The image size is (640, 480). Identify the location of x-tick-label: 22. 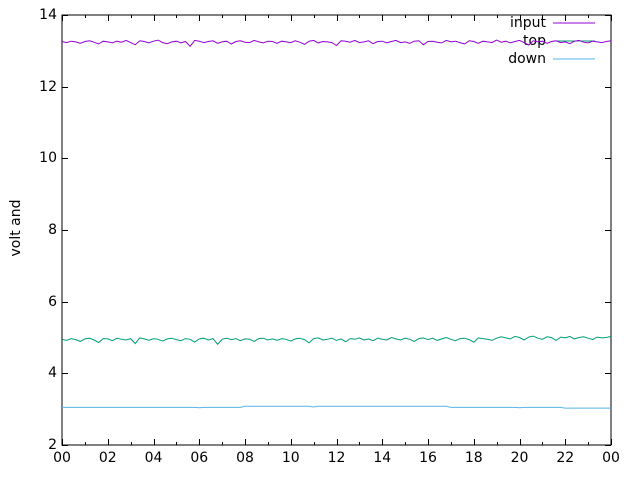
(565, 458).